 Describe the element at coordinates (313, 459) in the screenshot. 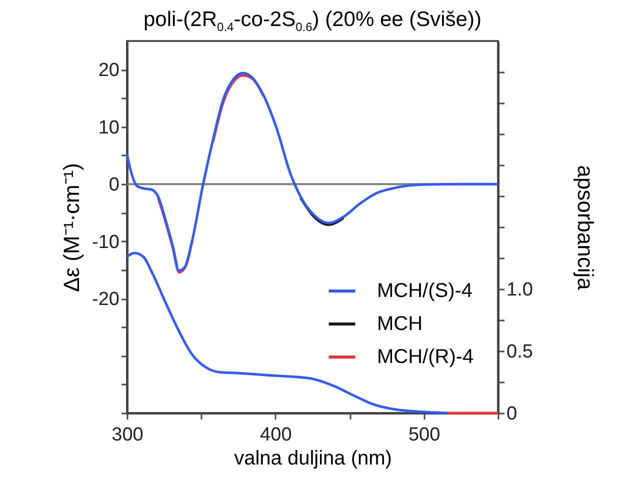

I see `x-axis-title: valna duljina (nm)` at that location.